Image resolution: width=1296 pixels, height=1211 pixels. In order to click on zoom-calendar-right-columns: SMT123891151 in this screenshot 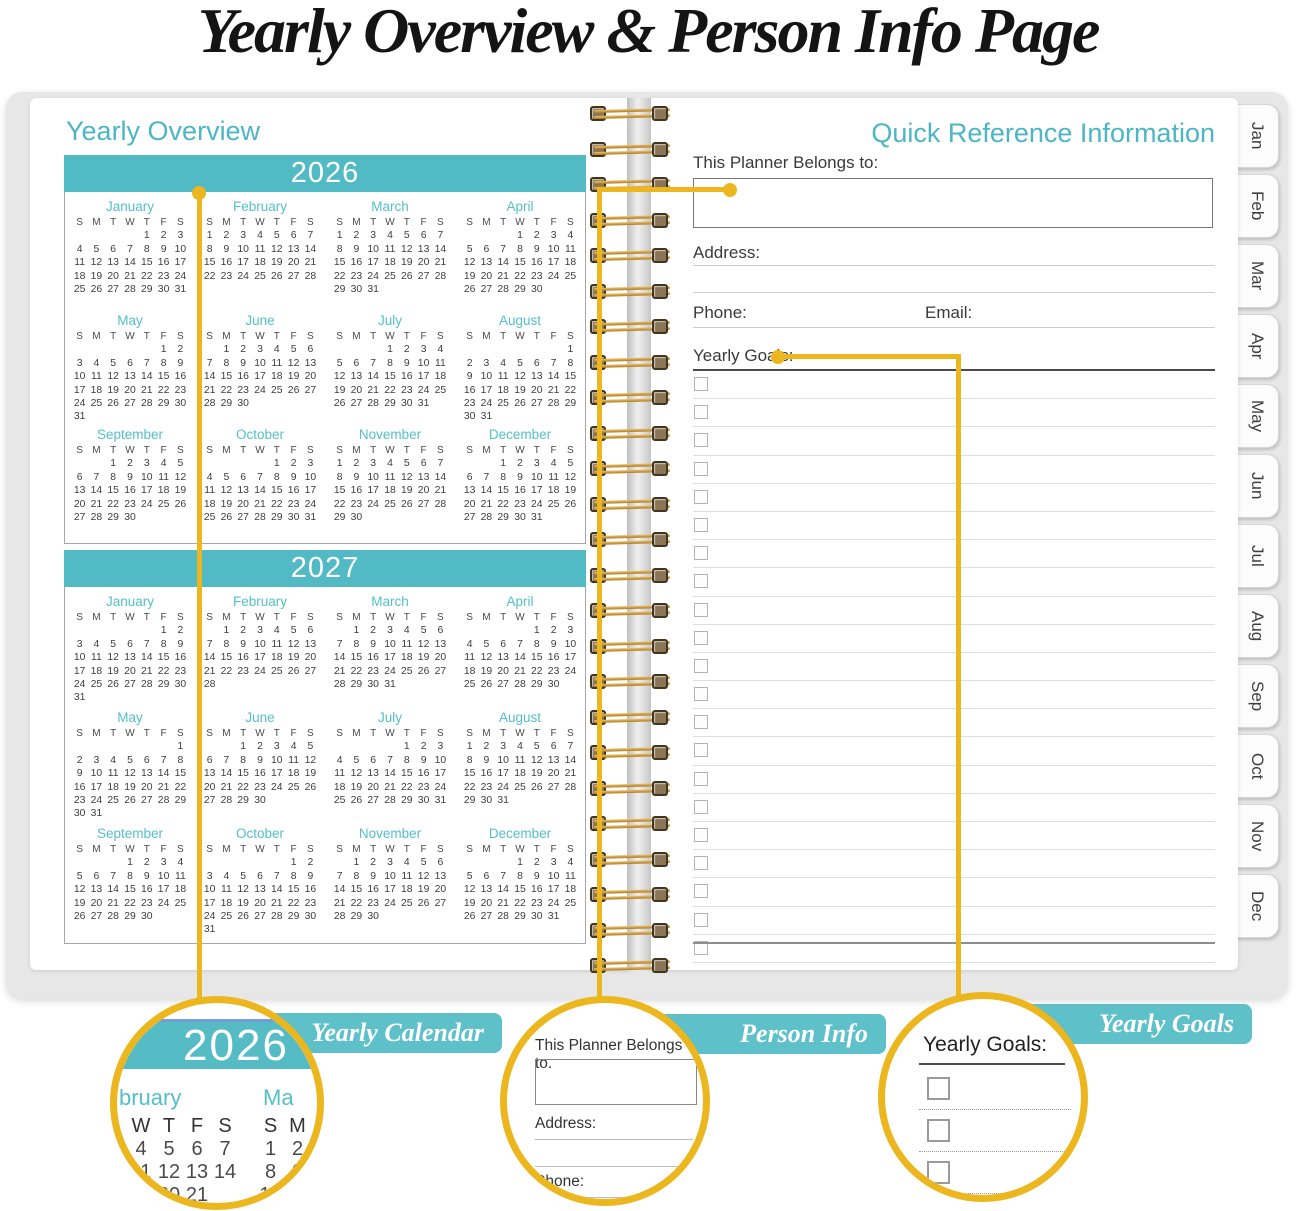, I will do `click(287, 1159)`.